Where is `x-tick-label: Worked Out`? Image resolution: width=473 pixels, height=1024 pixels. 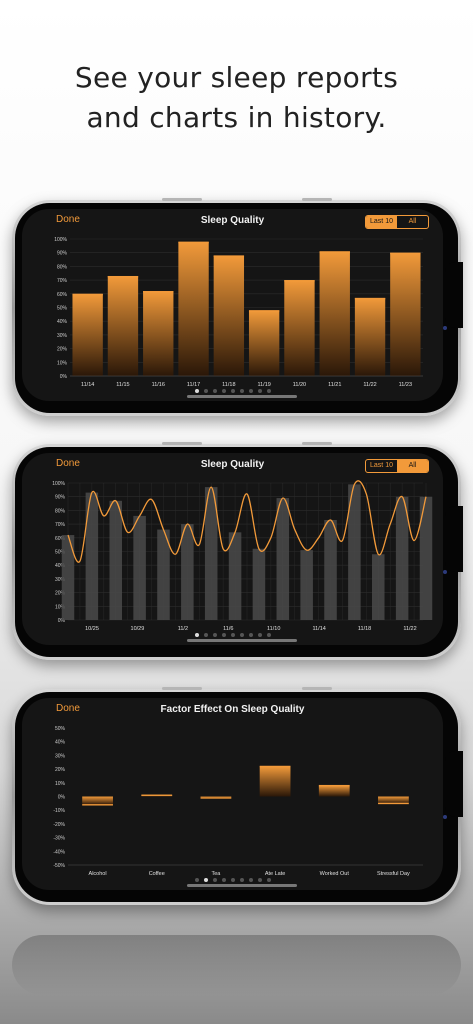 x-tick-label: Worked Out is located at coordinates (335, 874).